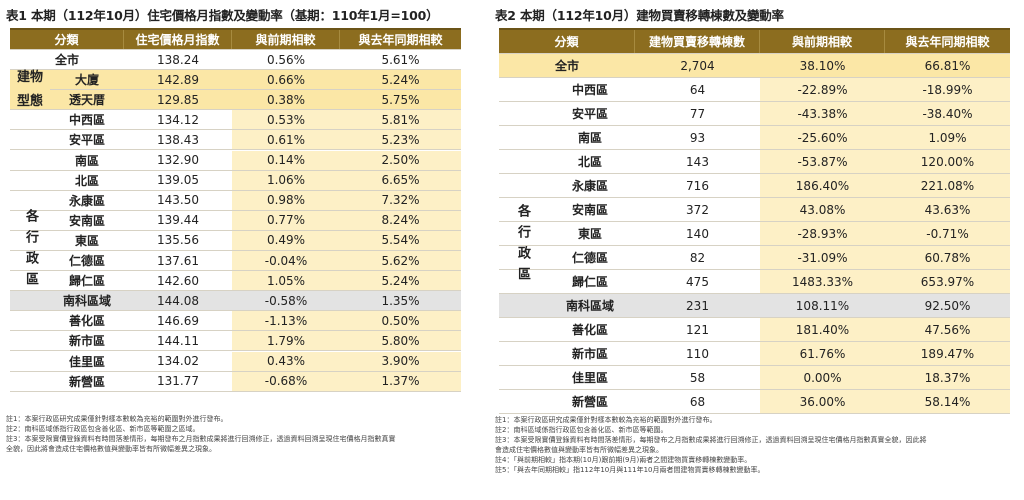  I want to click on left-district-index: 143.50, so click(178, 200).